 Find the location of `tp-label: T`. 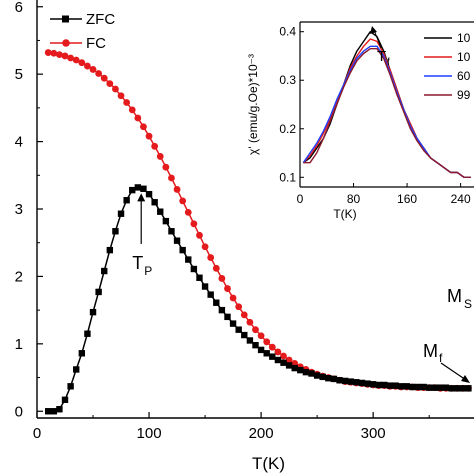

tp-label: T is located at coordinates (137, 263).